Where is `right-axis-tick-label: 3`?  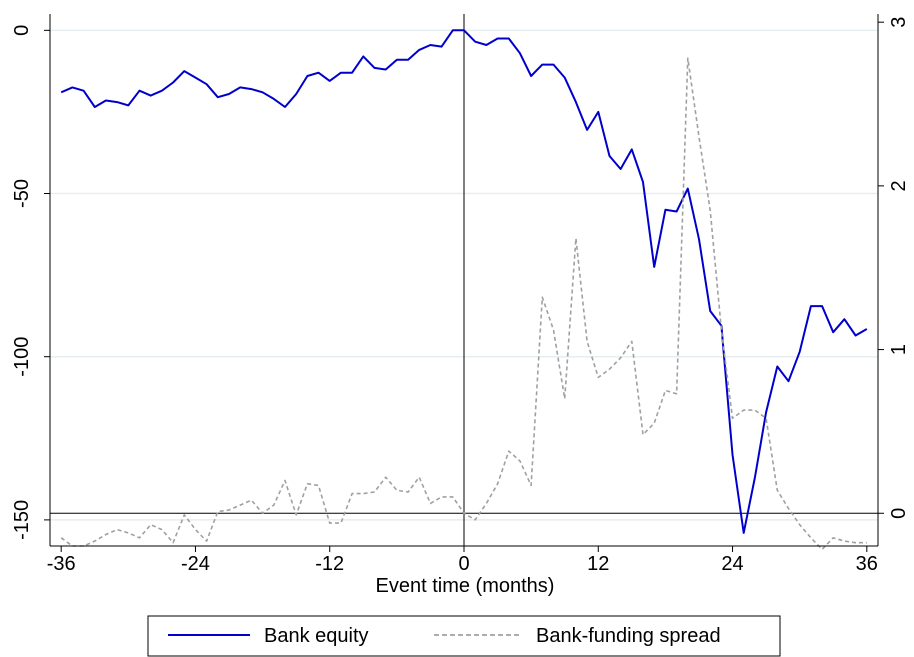 right-axis-tick-label: 3 is located at coordinates (899, 22).